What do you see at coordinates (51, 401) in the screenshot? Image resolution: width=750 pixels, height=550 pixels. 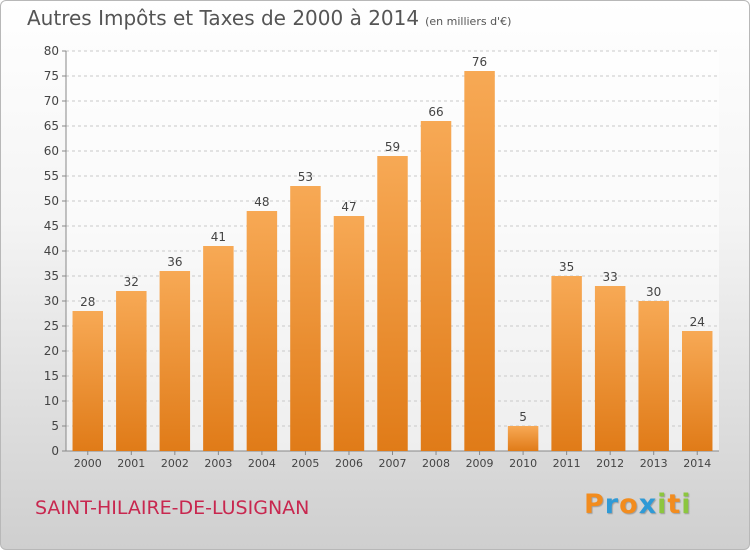 I see `y-tick-label: 10` at bounding box center [51, 401].